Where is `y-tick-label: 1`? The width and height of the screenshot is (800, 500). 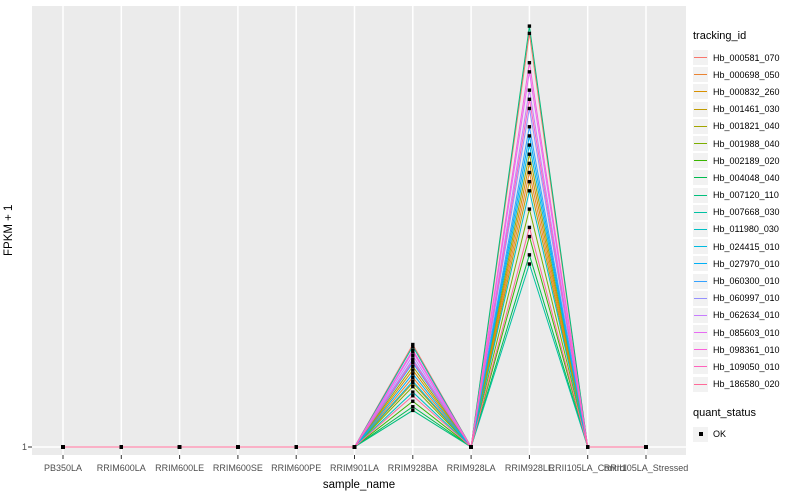
y-tick-label: 1 is located at coordinates (24, 447).